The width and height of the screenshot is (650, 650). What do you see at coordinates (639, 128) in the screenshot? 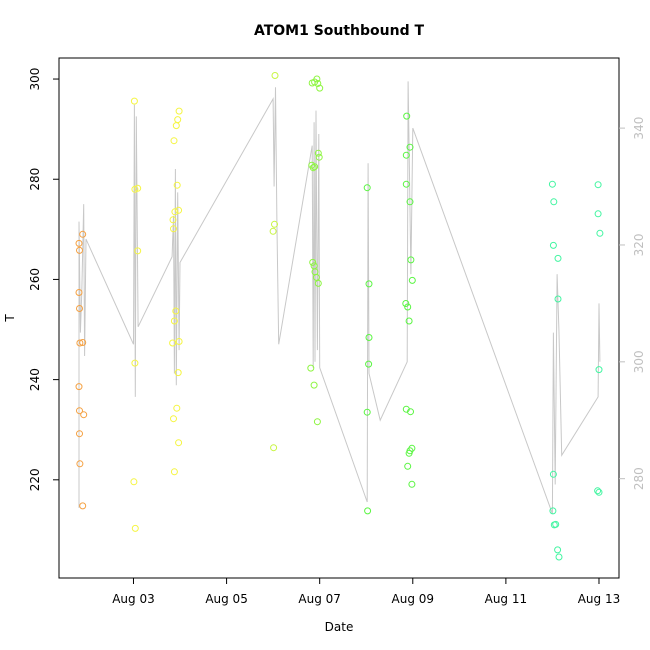
I see `y2-tick-label: 340` at bounding box center [639, 128].